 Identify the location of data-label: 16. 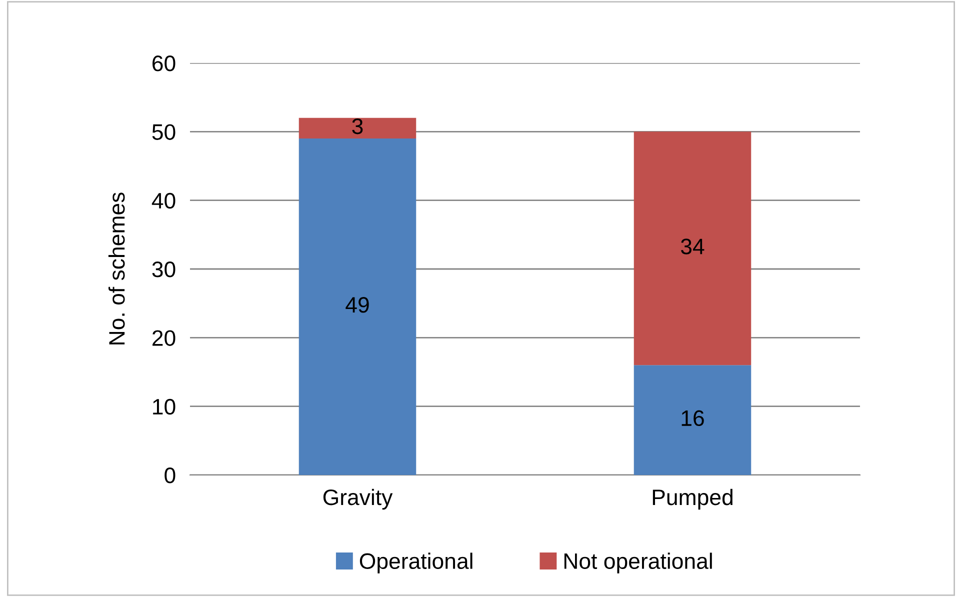
(693, 418).